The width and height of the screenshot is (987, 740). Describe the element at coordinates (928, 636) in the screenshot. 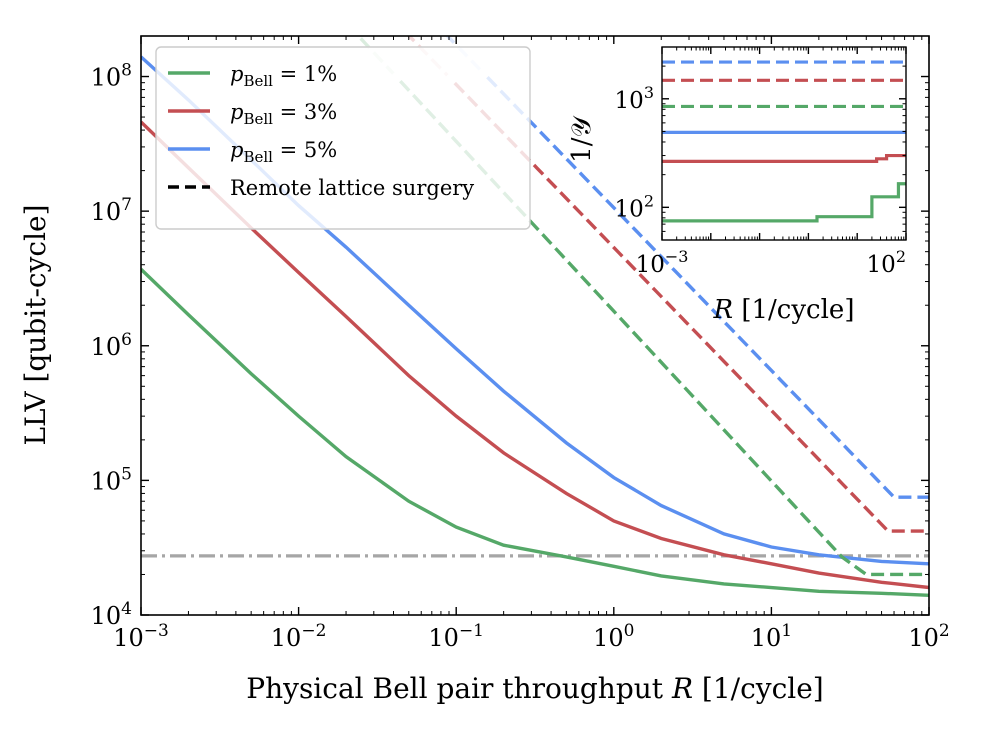

I see `x-tick-label: 10²` at that location.